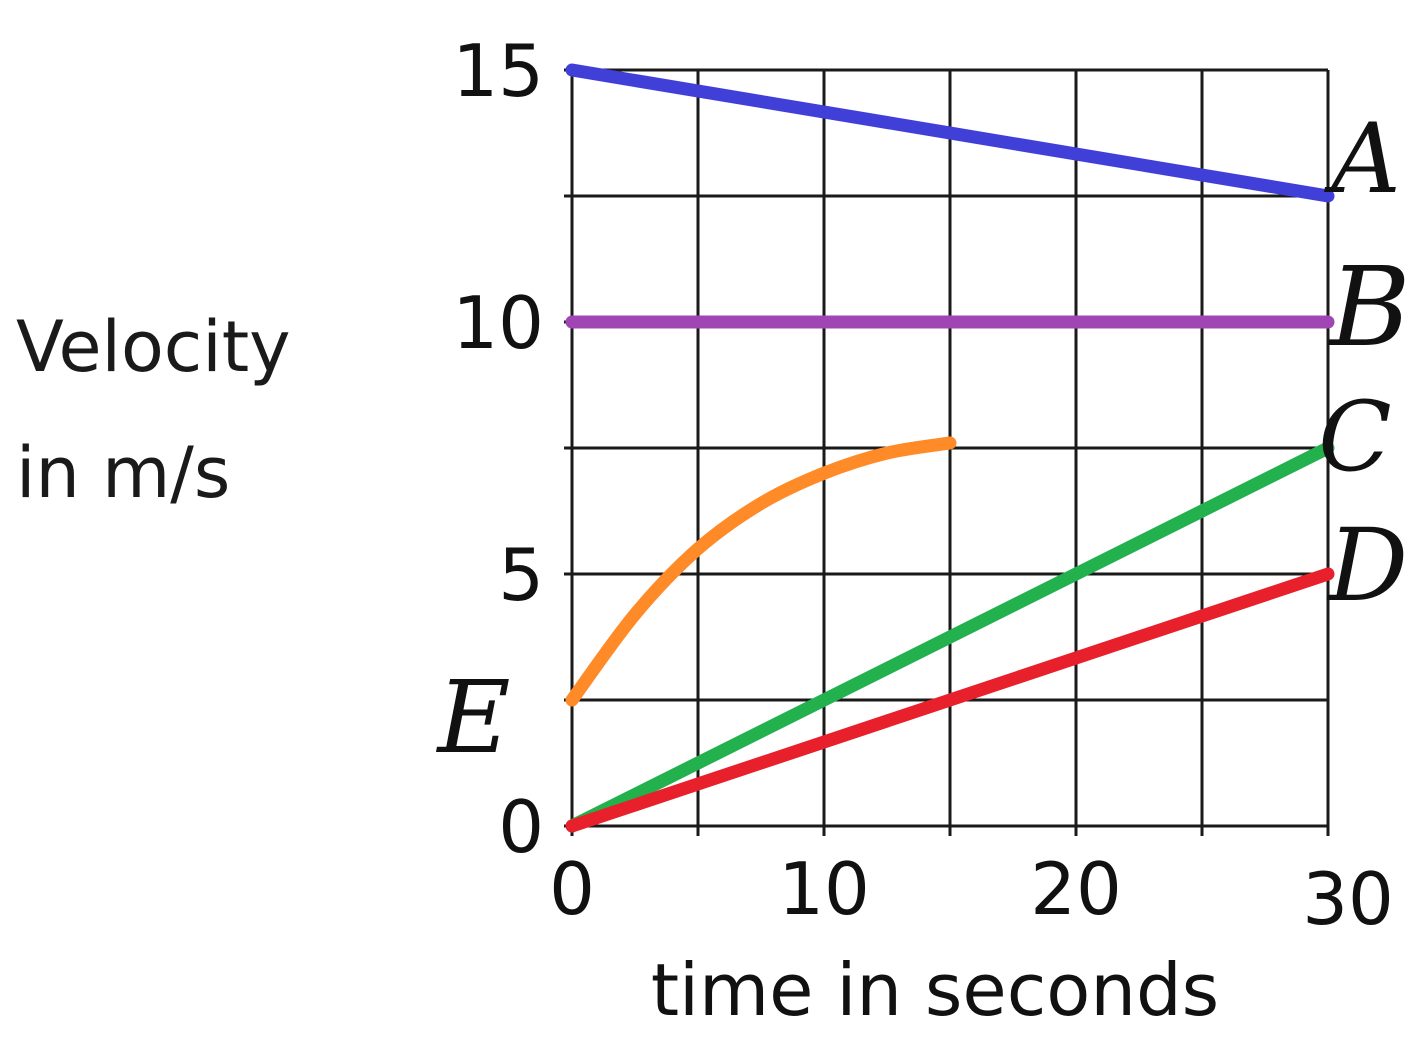  Describe the element at coordinates (498, 71) in the screenshot. I see `y-tick-label: 15` at that location.